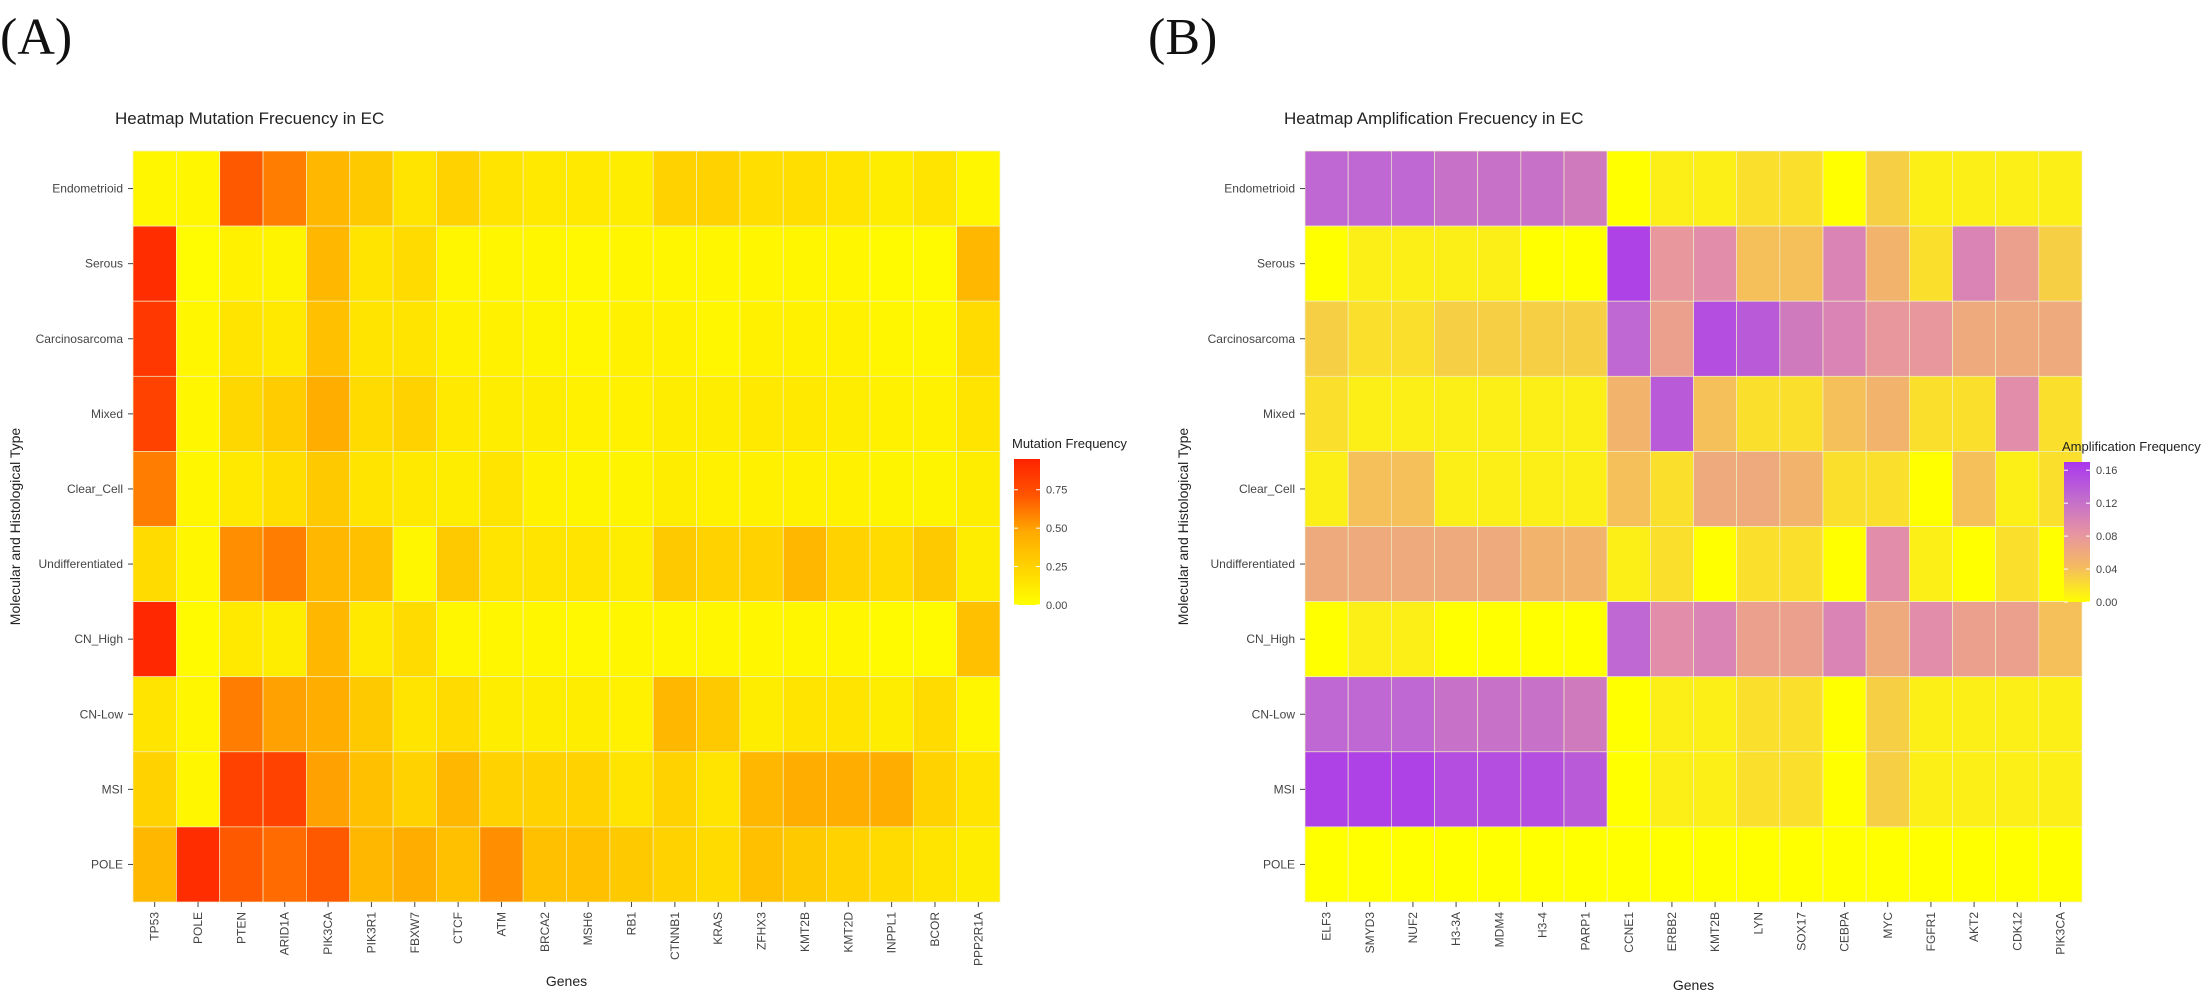 The width and height of the screenshot is (2210, 996). What do you see at coordinates (371, 933) in the screenshot?
I see `mutation-x-tick-label: PIK3R1` at bounding box center [371, 933].